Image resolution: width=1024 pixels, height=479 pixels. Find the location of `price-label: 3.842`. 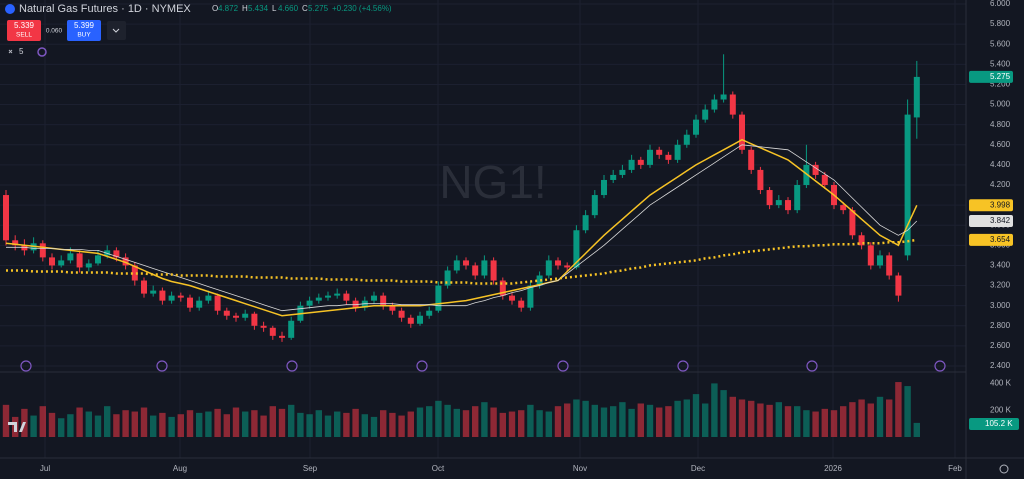

price-label: 3.842 is located at coordinates (1000, 220).